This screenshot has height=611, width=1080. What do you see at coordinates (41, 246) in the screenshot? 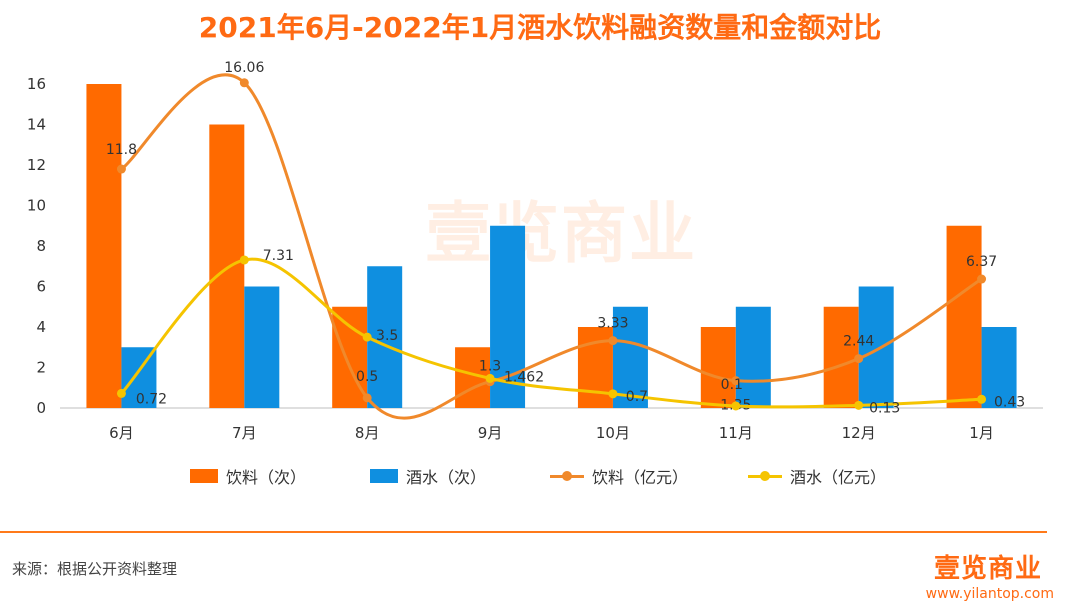
I see `y-tick-label: 8` at bounding box center [41, 246].